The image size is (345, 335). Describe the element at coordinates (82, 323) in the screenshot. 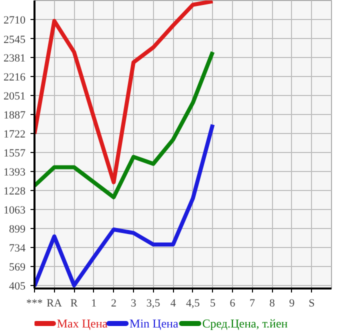

I see `legend-label: Max Цена` at that location.